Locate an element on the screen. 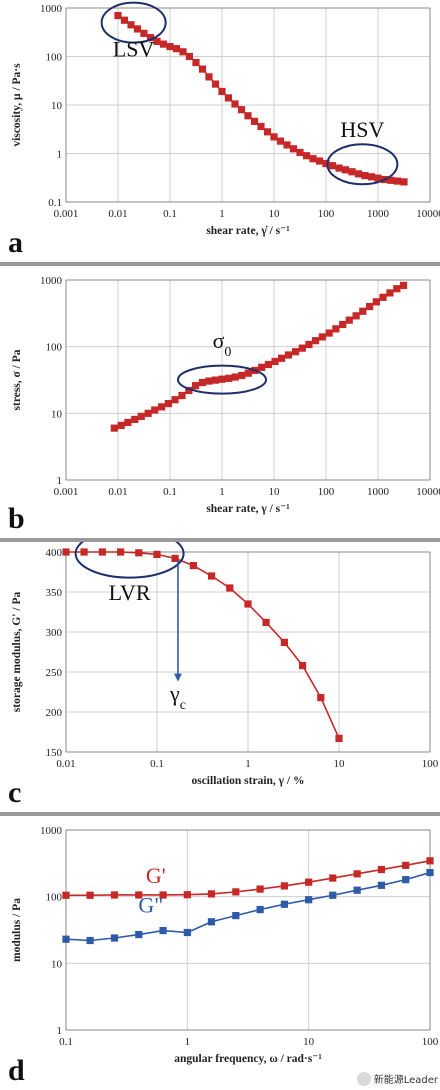 The height and width of the screenshot is (1090, 440). y-tick-label: 300 is located at coordinates (54, 633).